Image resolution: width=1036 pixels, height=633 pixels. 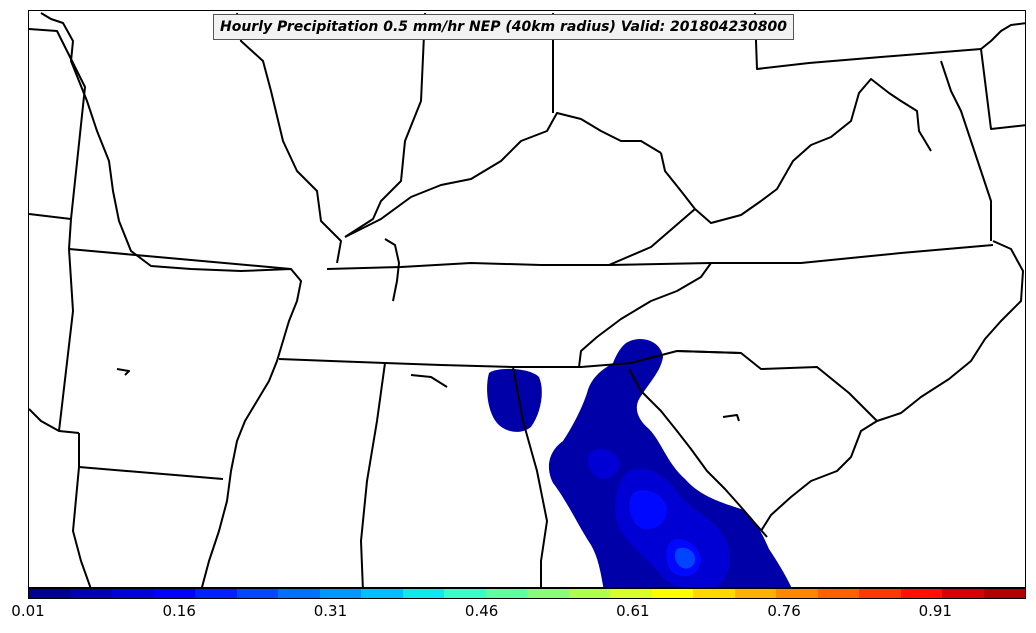 What do you see at coordinates (503, 175) in the screenshot?
I see `border-ohio-river` at bounding box center [503, 175].